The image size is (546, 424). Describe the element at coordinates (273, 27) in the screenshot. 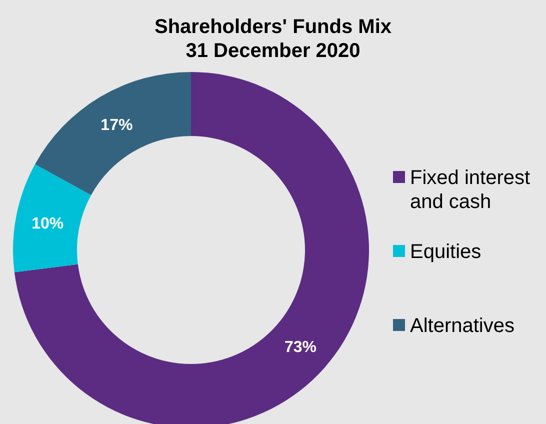

I see `chart-title: Shareholders' Funds Mix` at that location.